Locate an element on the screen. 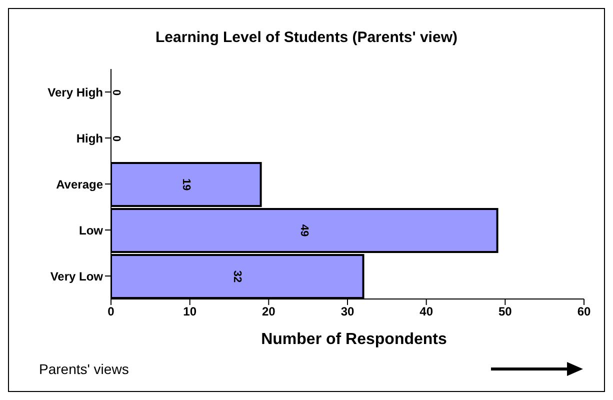 The height and width of the screenshot is (400, 613). x-axis-title: Number of Respondents is located at coordinates (354, 340).